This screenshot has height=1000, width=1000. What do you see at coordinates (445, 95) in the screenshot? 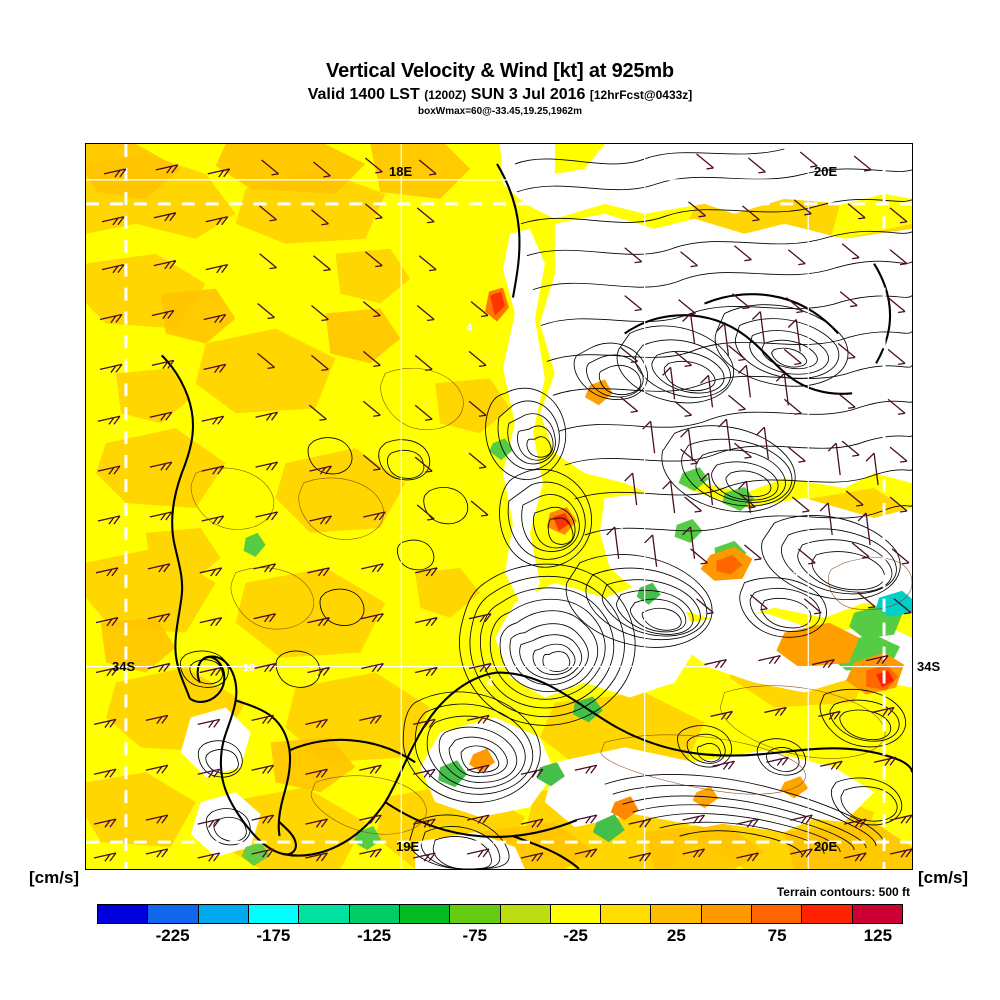
I see `valid-time-utc: (1200Z)` at bounding box center [445, 95].